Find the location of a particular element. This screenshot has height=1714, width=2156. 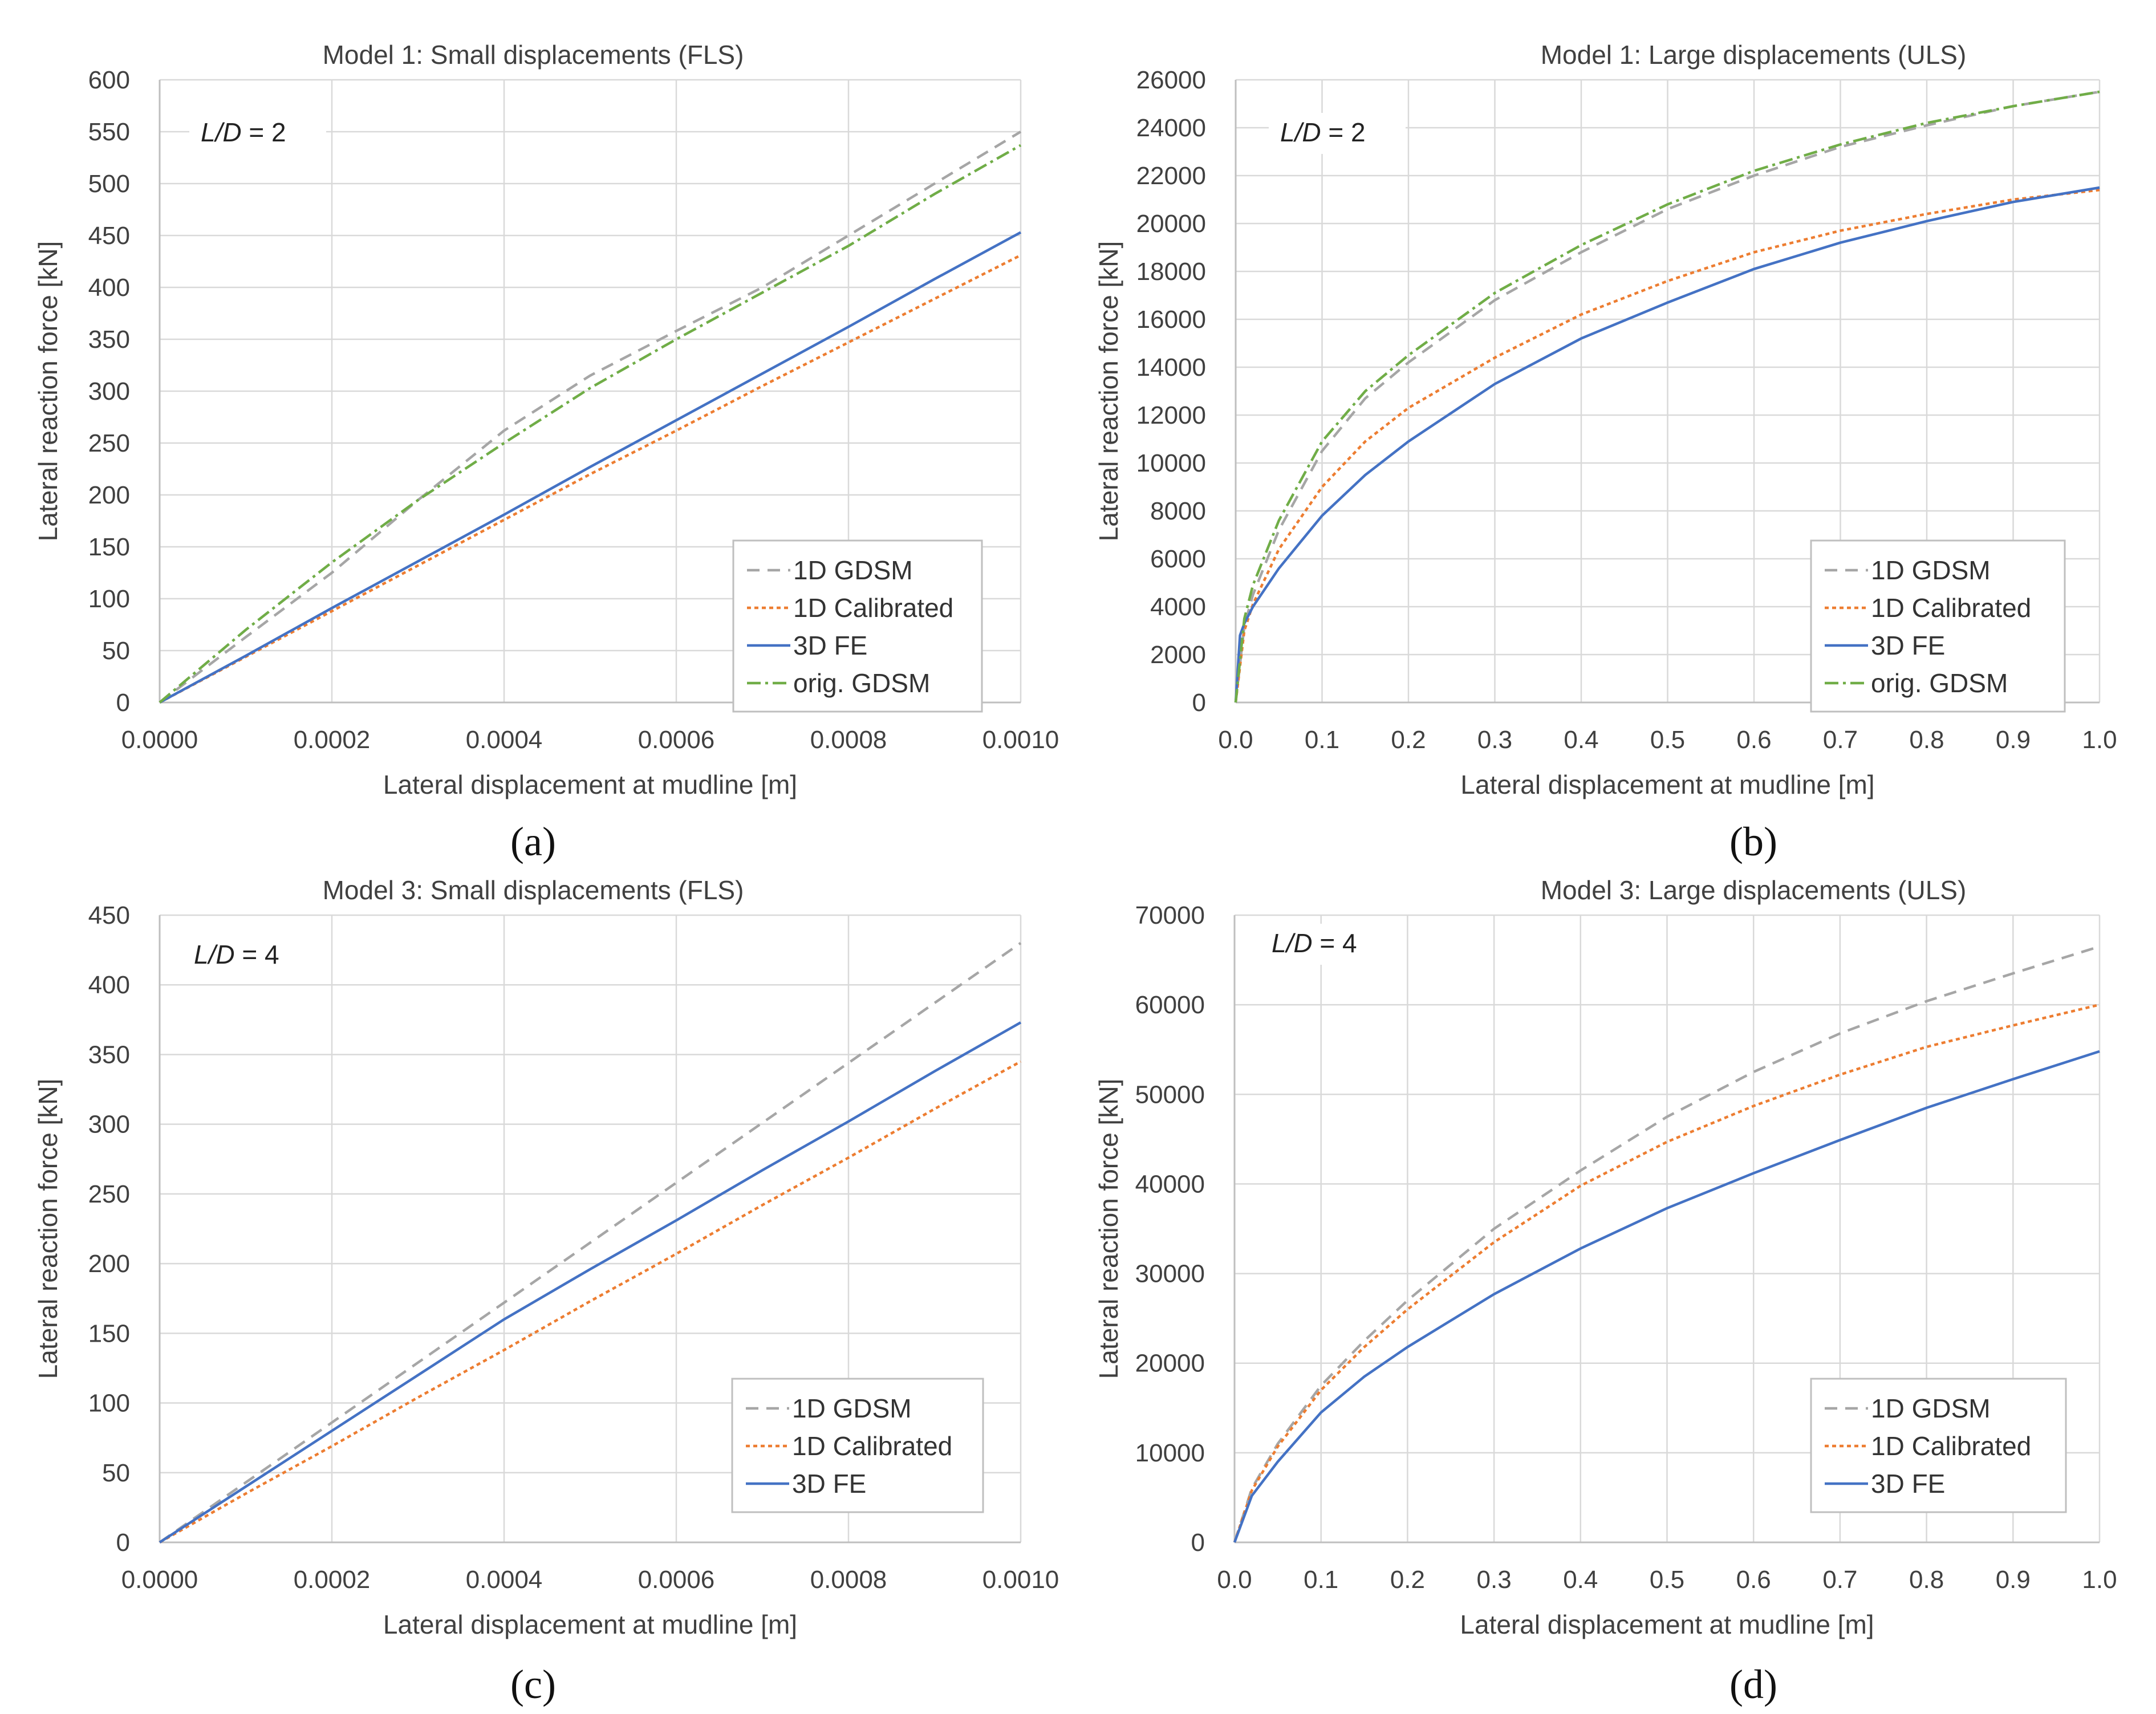

y-tick-label: 10000 is located at coordinates (1171, 463).